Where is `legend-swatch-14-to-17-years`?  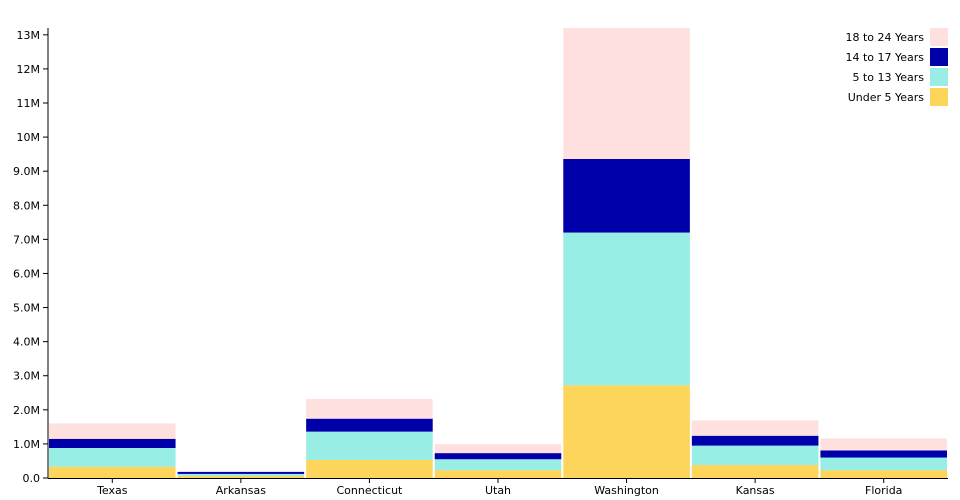 legend-swatch-14-to-17-years is located at coordinates (939, 57).